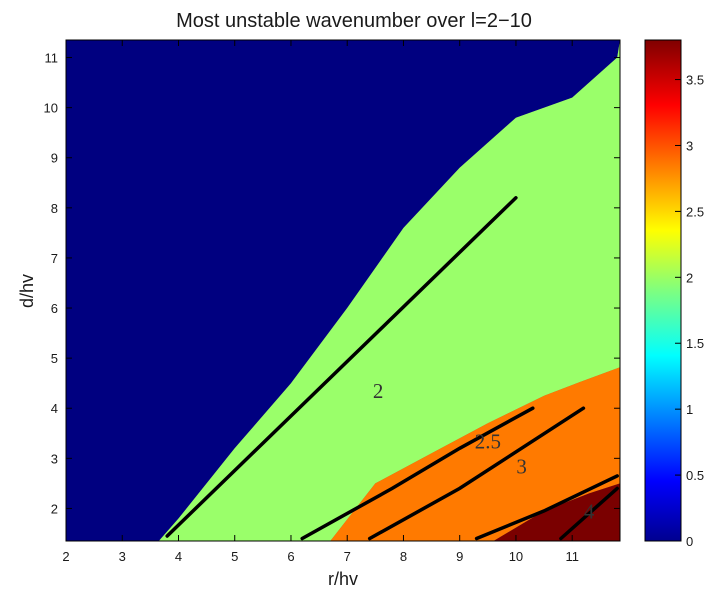  What do you see at coordinates (516, 556) in the screenshot?
I see `x-tick-label: 10` at bounding box center [516, 556].